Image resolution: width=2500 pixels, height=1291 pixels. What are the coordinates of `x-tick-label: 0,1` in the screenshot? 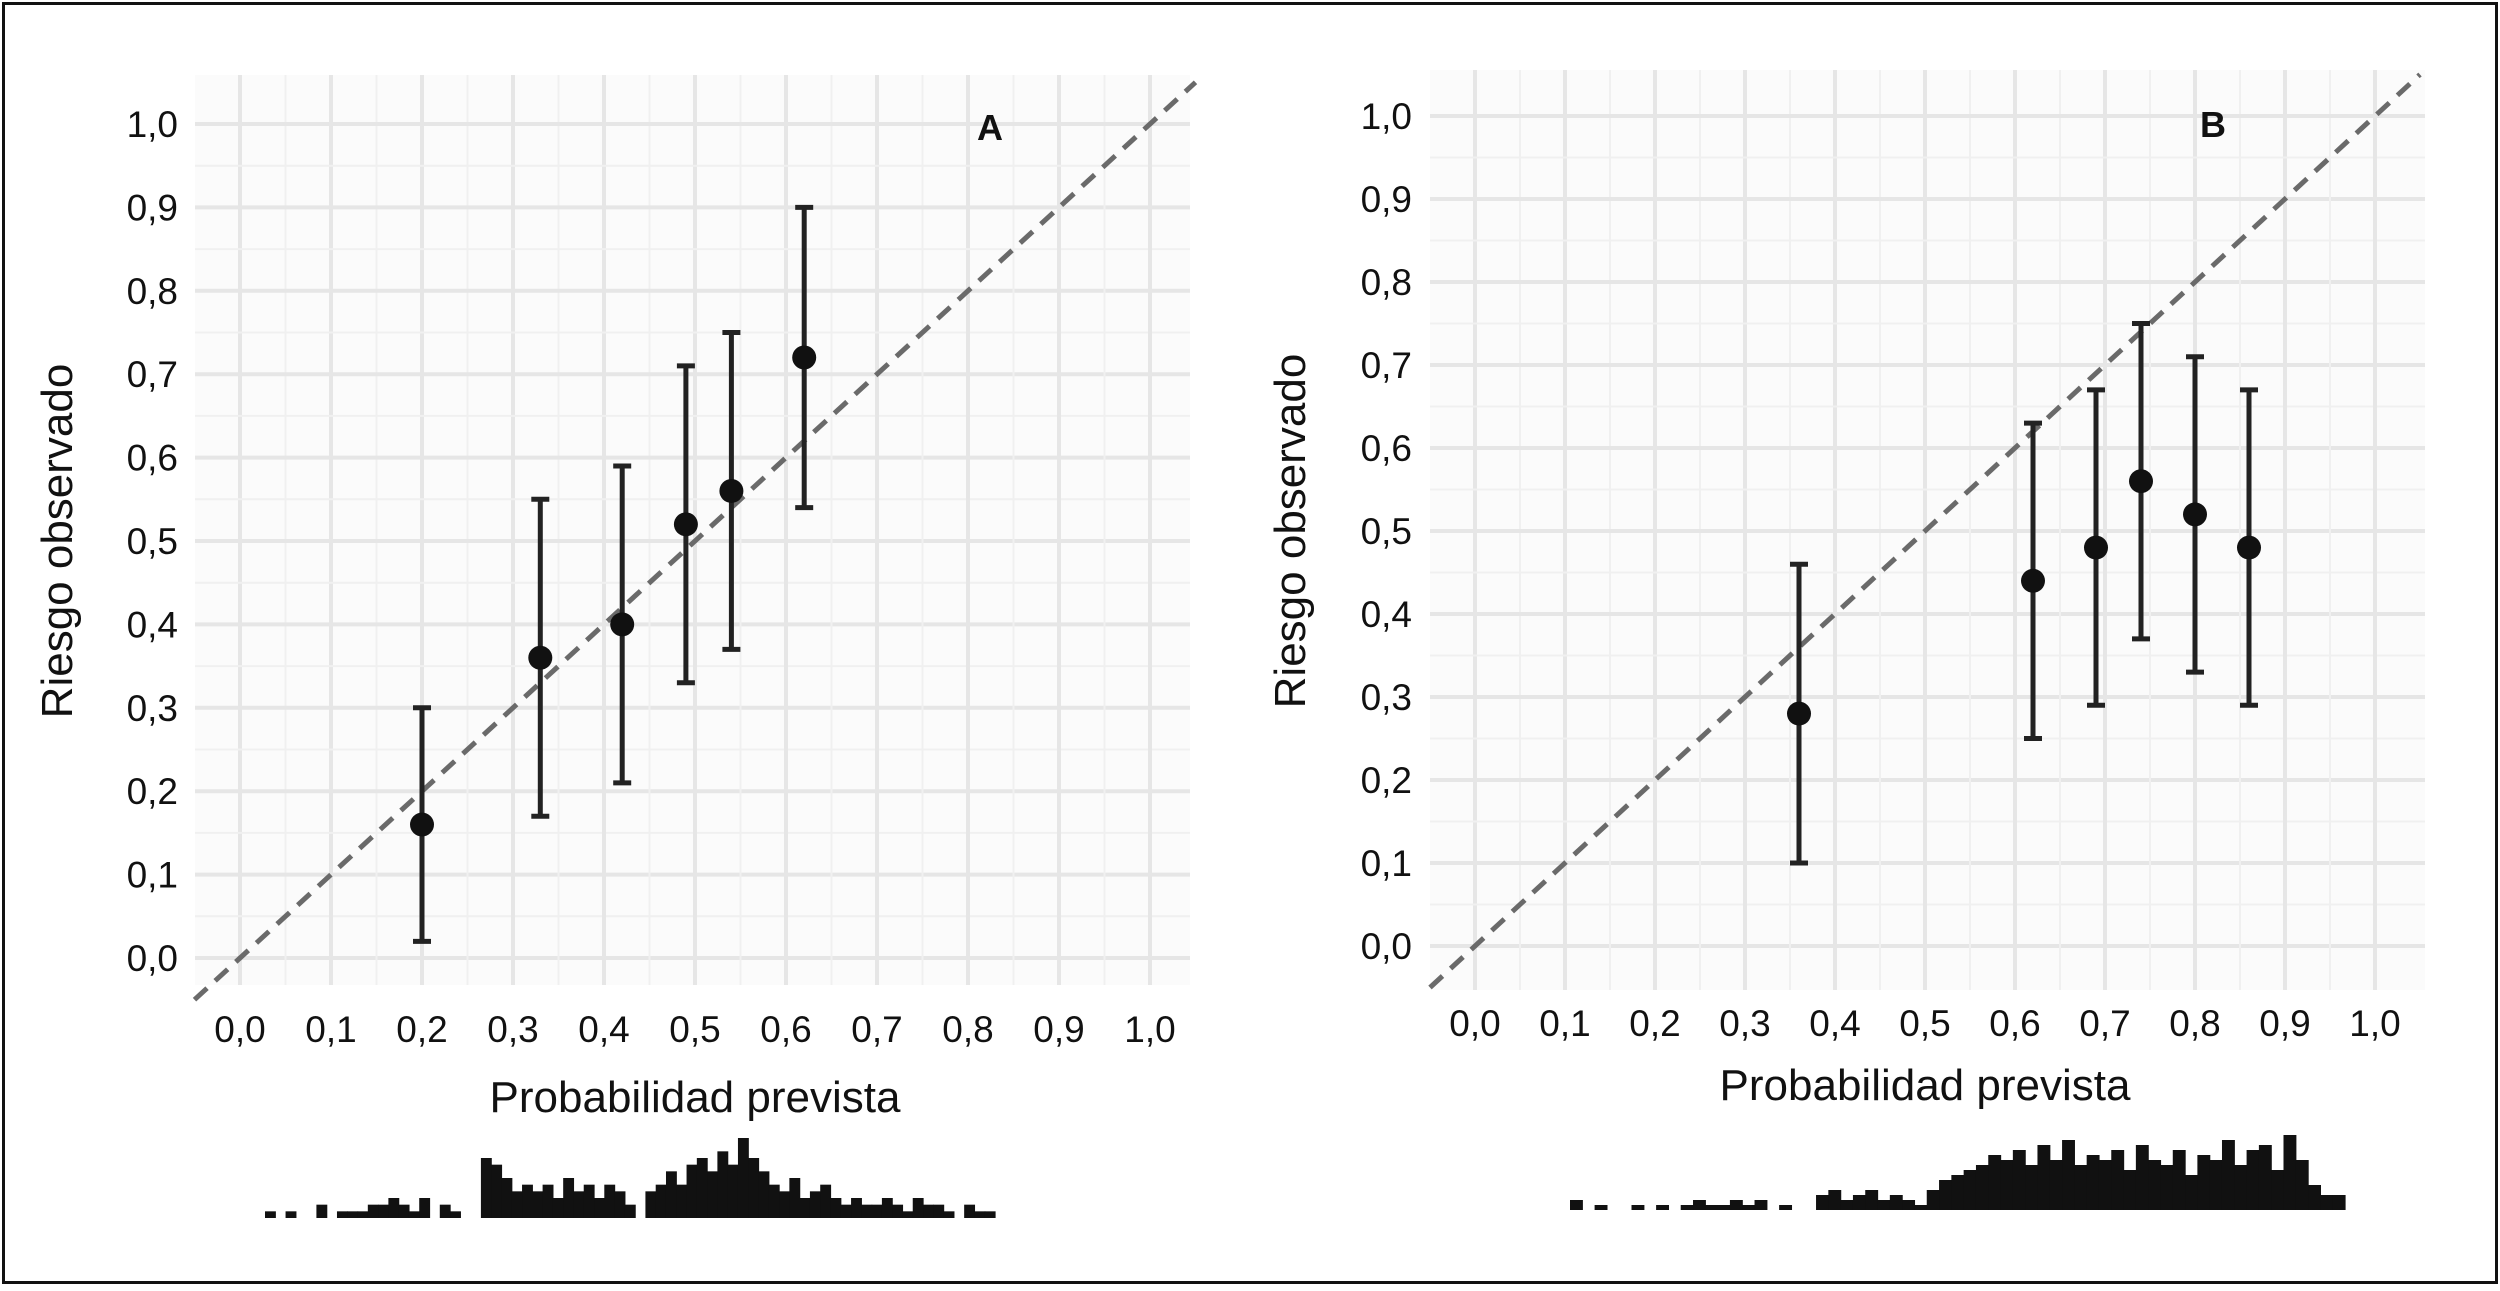 It's located at (330, 1029).